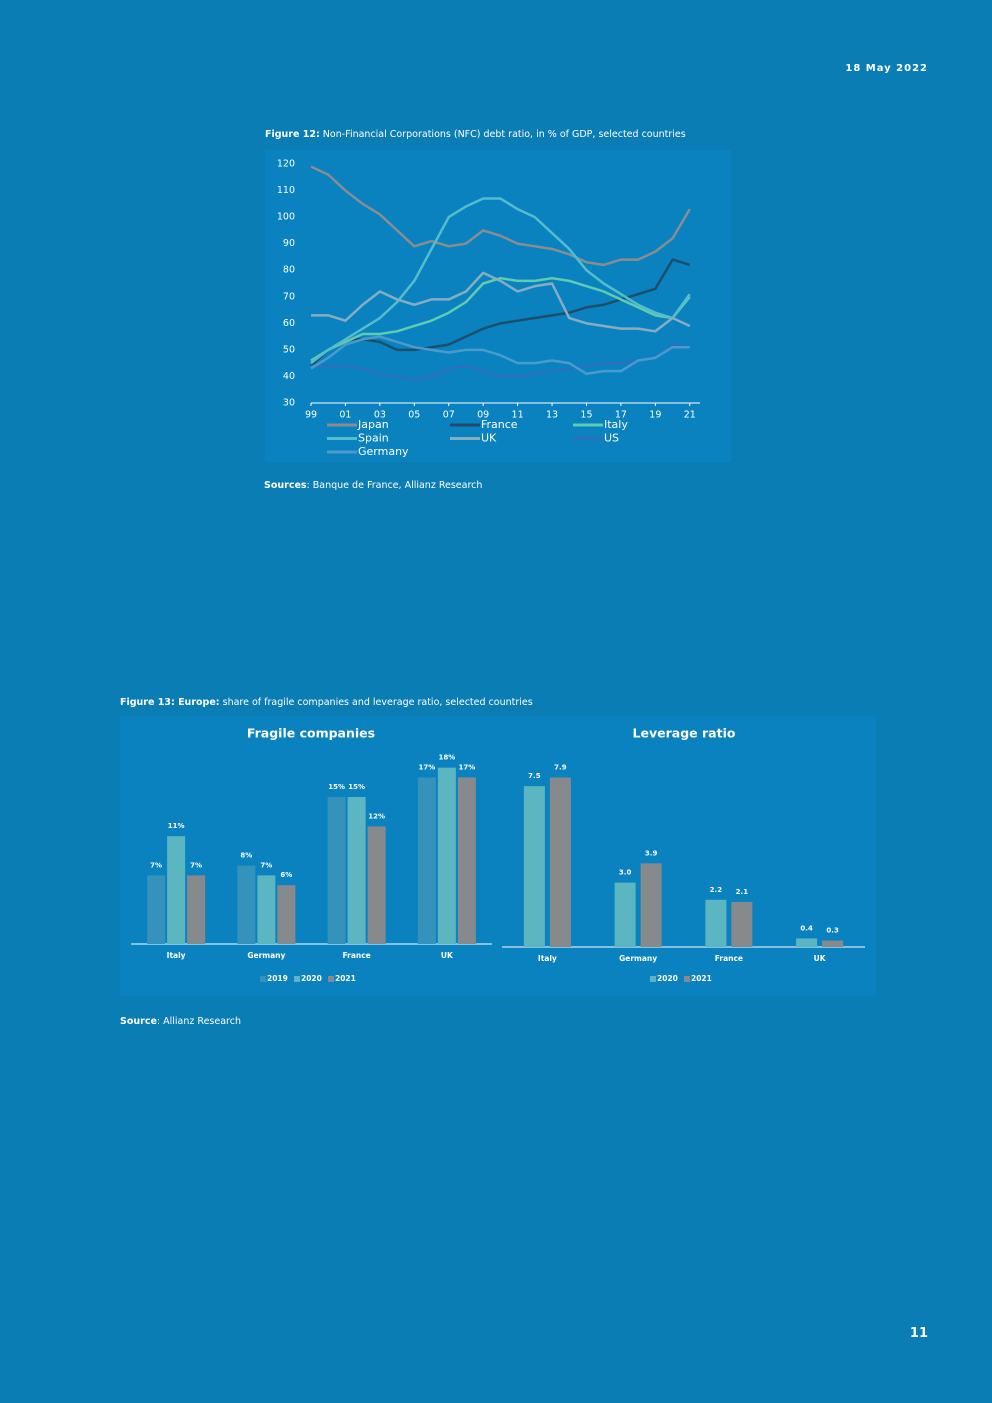 Image resolution: width=992 pixels, height=1403 pixels. What do you see at coordinates (138, 1021) in the screenshot?
I see `source-label: Source` at bounding box center [138, 1021].